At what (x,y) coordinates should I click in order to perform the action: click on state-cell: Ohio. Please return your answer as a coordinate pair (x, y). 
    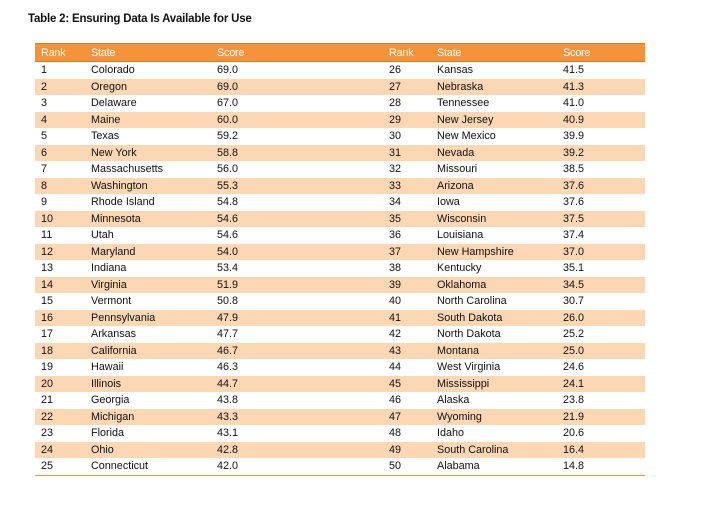
    Looking at the image, I should click on (148, 449).